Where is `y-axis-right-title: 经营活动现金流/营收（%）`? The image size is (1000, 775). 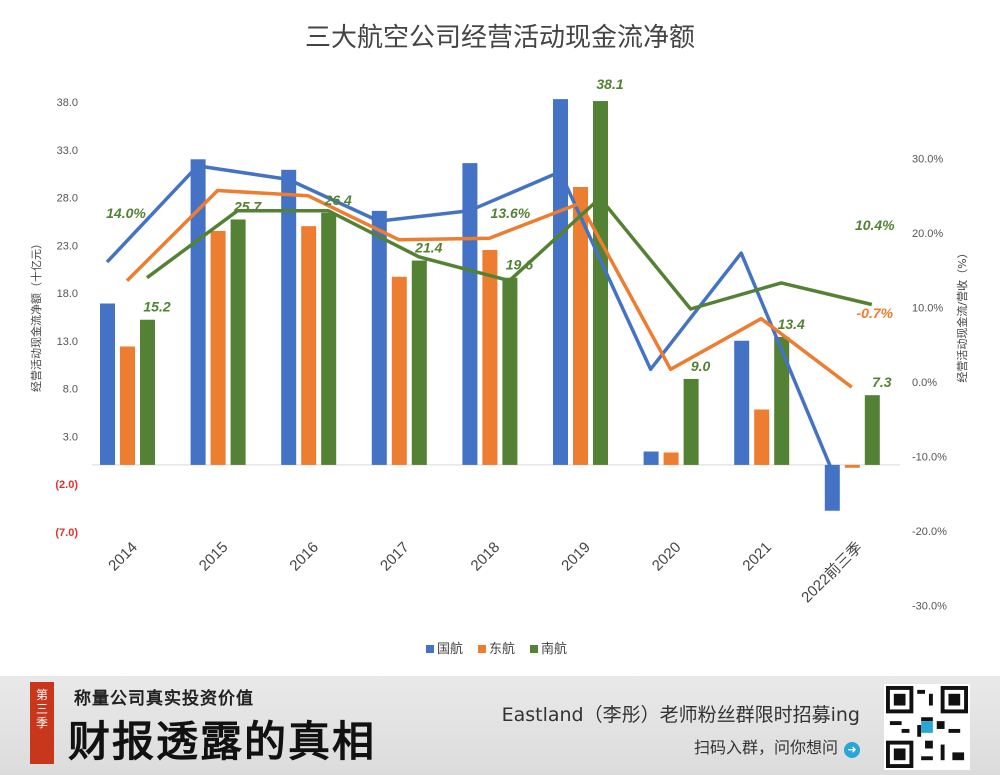
y-axis-right-title: 经营活动现金流/营收（%） is located at coordinates (962, 314).